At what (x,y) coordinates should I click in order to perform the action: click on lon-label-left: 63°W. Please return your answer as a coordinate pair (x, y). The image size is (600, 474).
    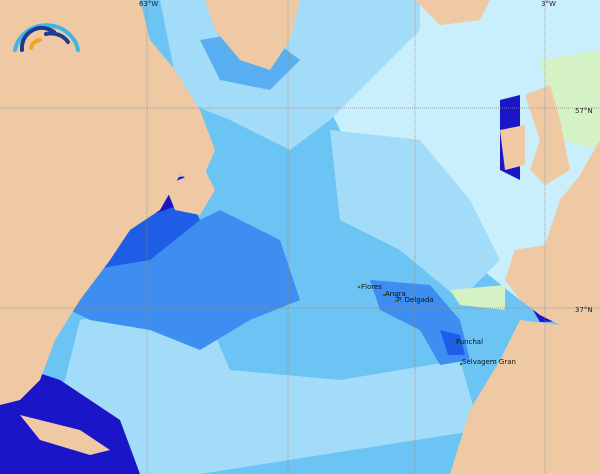
    Looking at the image, I should click on (148, 4).